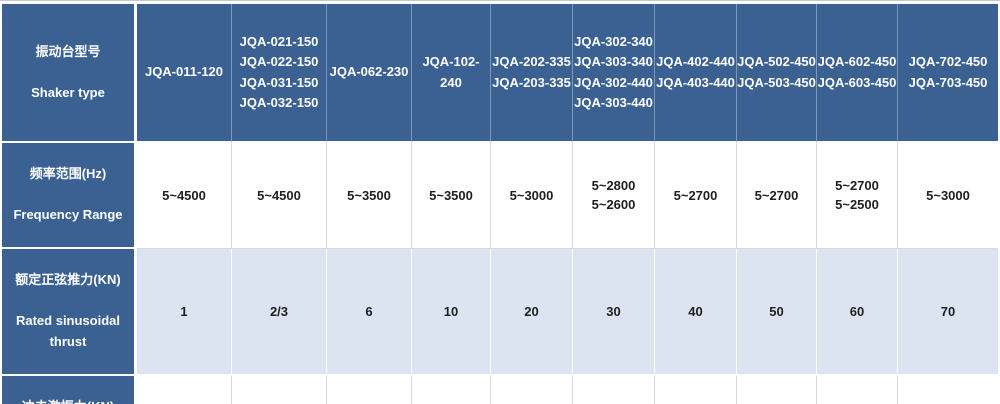 The width and height of the screenshot is (1000, 404). Describe the element at coordinates (696, 312) in the screenshot. I see `table-cell: 40` at that location.